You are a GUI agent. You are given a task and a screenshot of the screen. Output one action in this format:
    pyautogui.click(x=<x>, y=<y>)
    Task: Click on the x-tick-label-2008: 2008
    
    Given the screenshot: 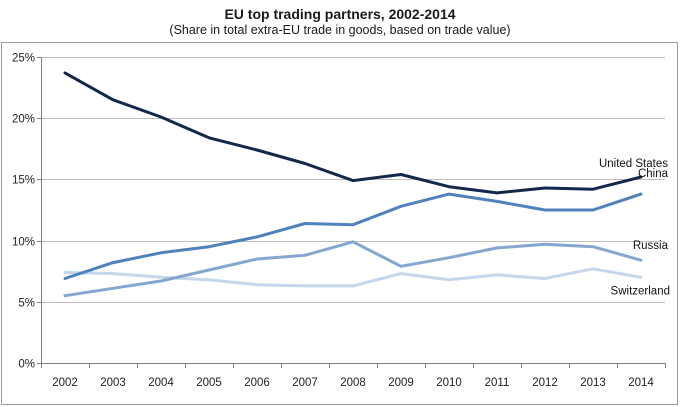 What is the action you would take?
    pyautogui.click(x=353, y=383)
    